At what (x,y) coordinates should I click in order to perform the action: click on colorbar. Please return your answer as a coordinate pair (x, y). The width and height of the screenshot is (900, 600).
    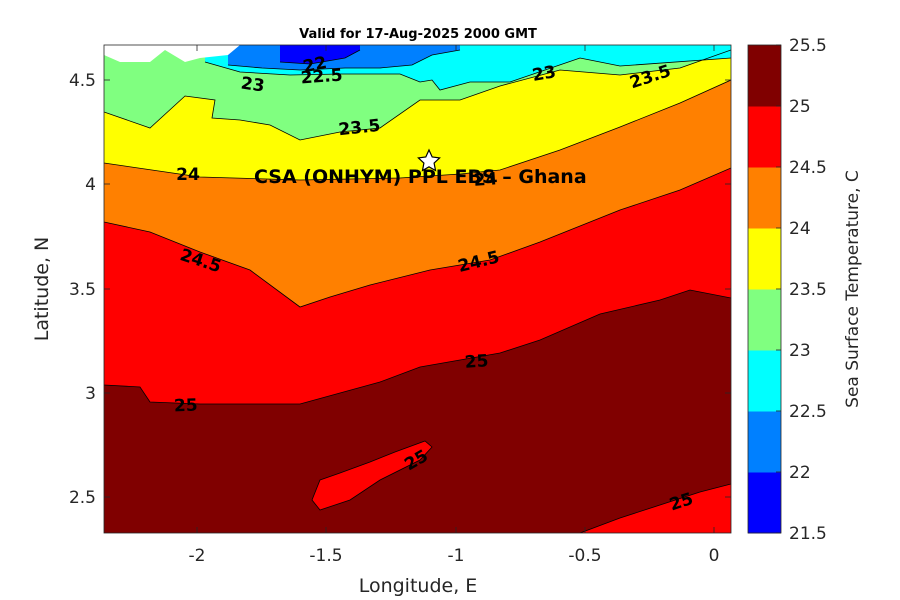
    Looking at the image, I should click on (764, 289).